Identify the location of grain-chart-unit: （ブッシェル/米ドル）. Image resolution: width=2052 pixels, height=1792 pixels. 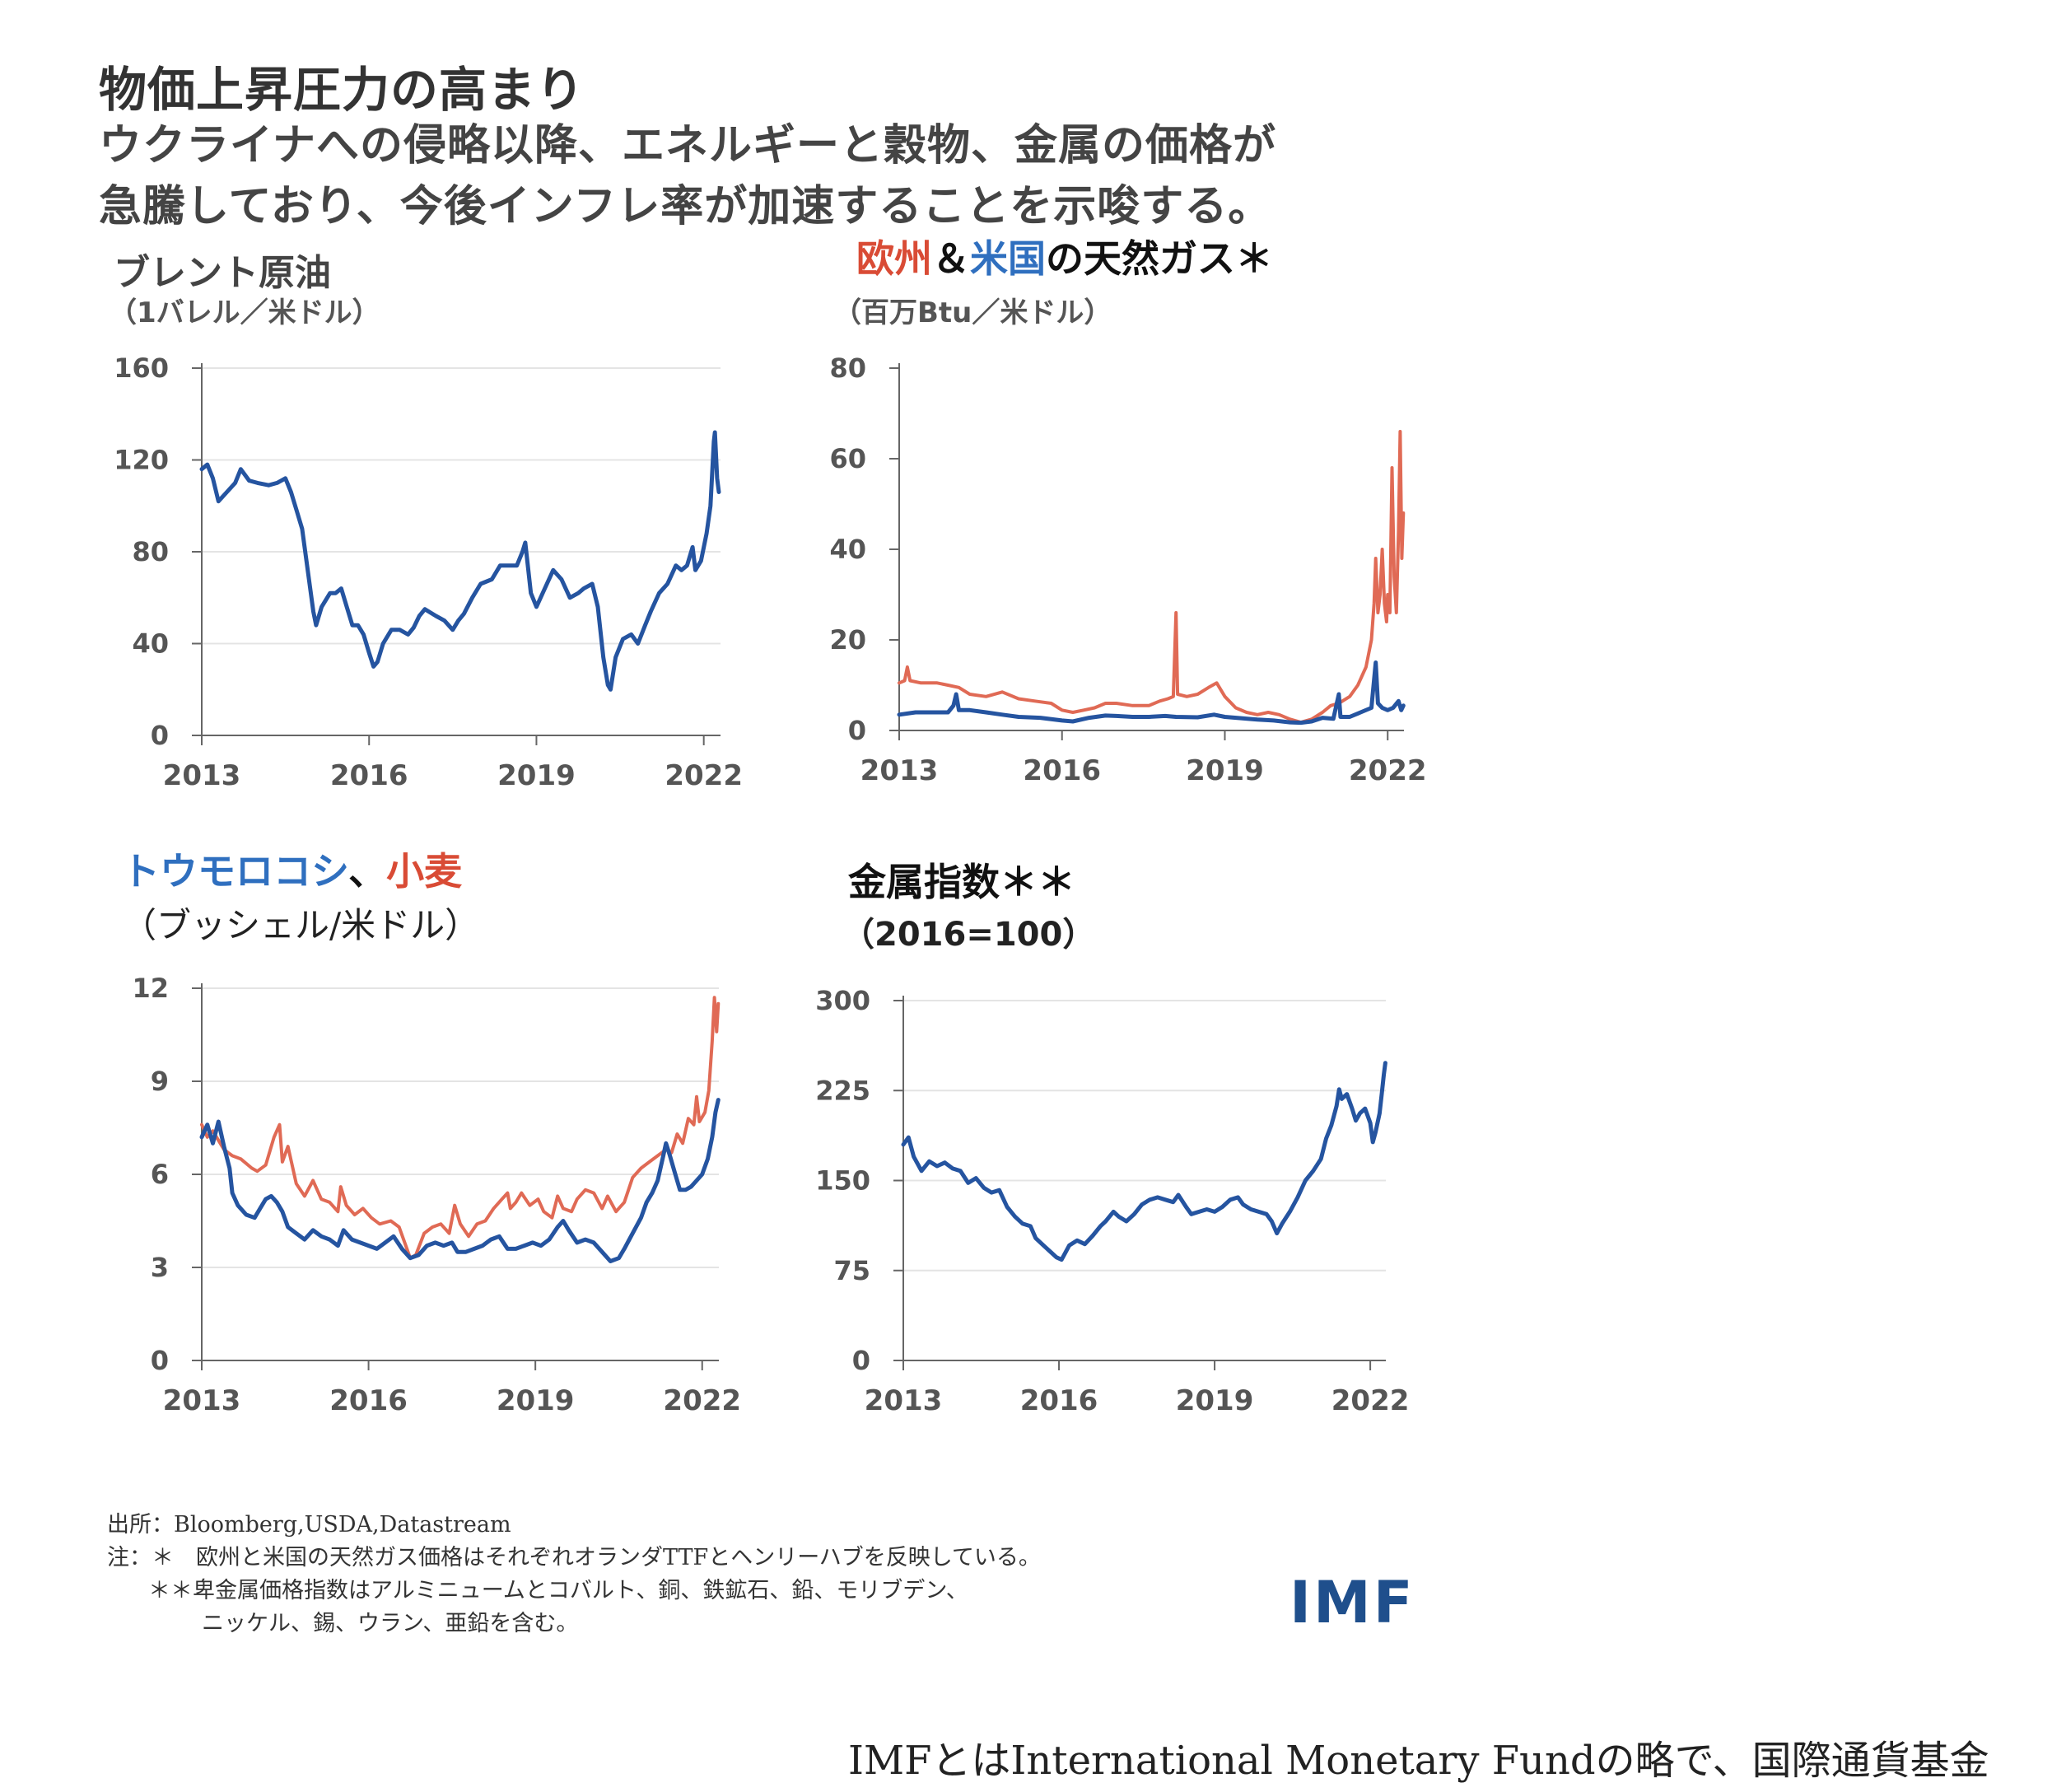
(301, 925).